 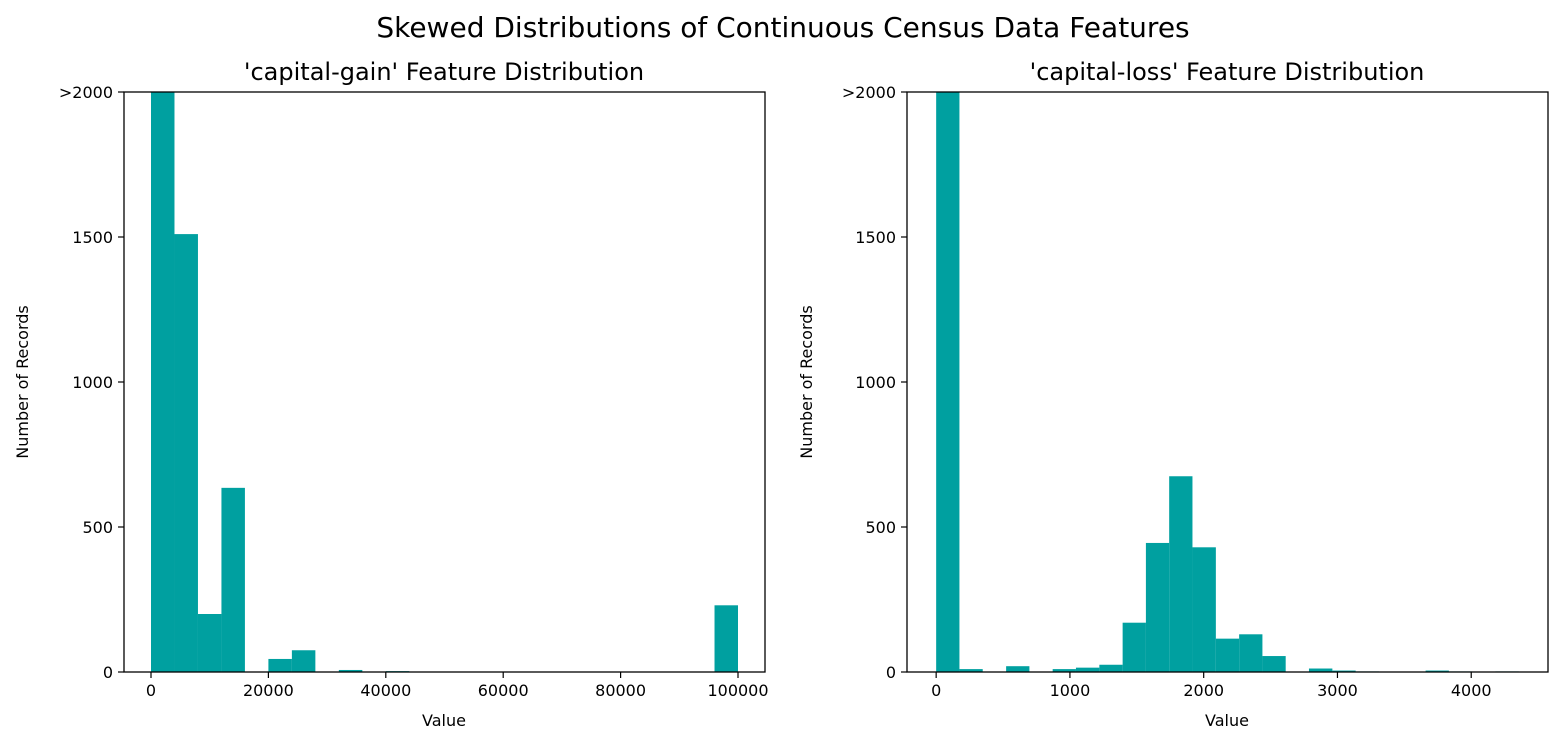 I want to click on capital-loss-x-tick-label: 2000, so click(x=1203, y=690).